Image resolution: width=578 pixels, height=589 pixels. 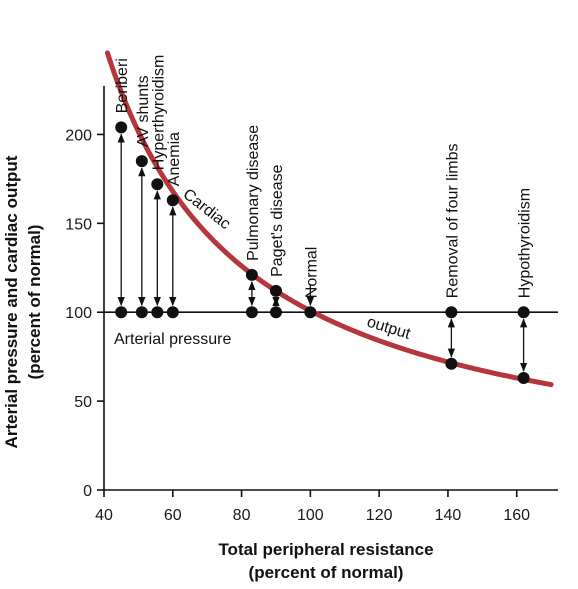 What do you see at coordinates (83, 402) in the screenshot?
I see `y-tick-label: 50` at bounding box center [83, 402].